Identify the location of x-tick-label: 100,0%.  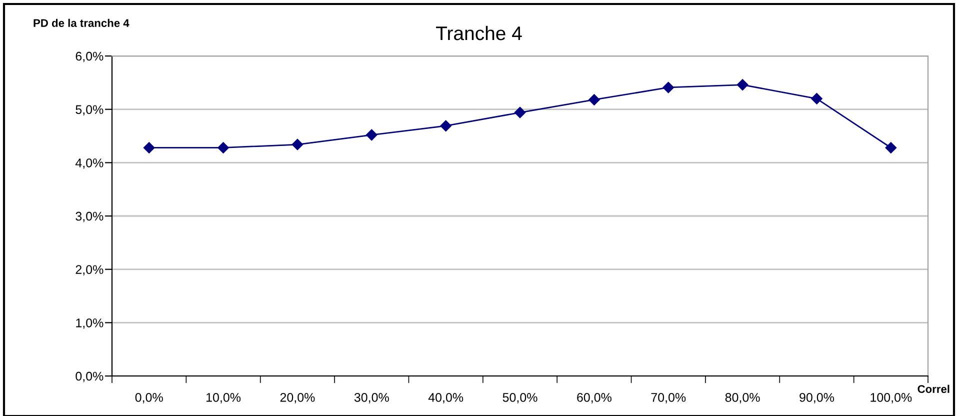
(891, 398).